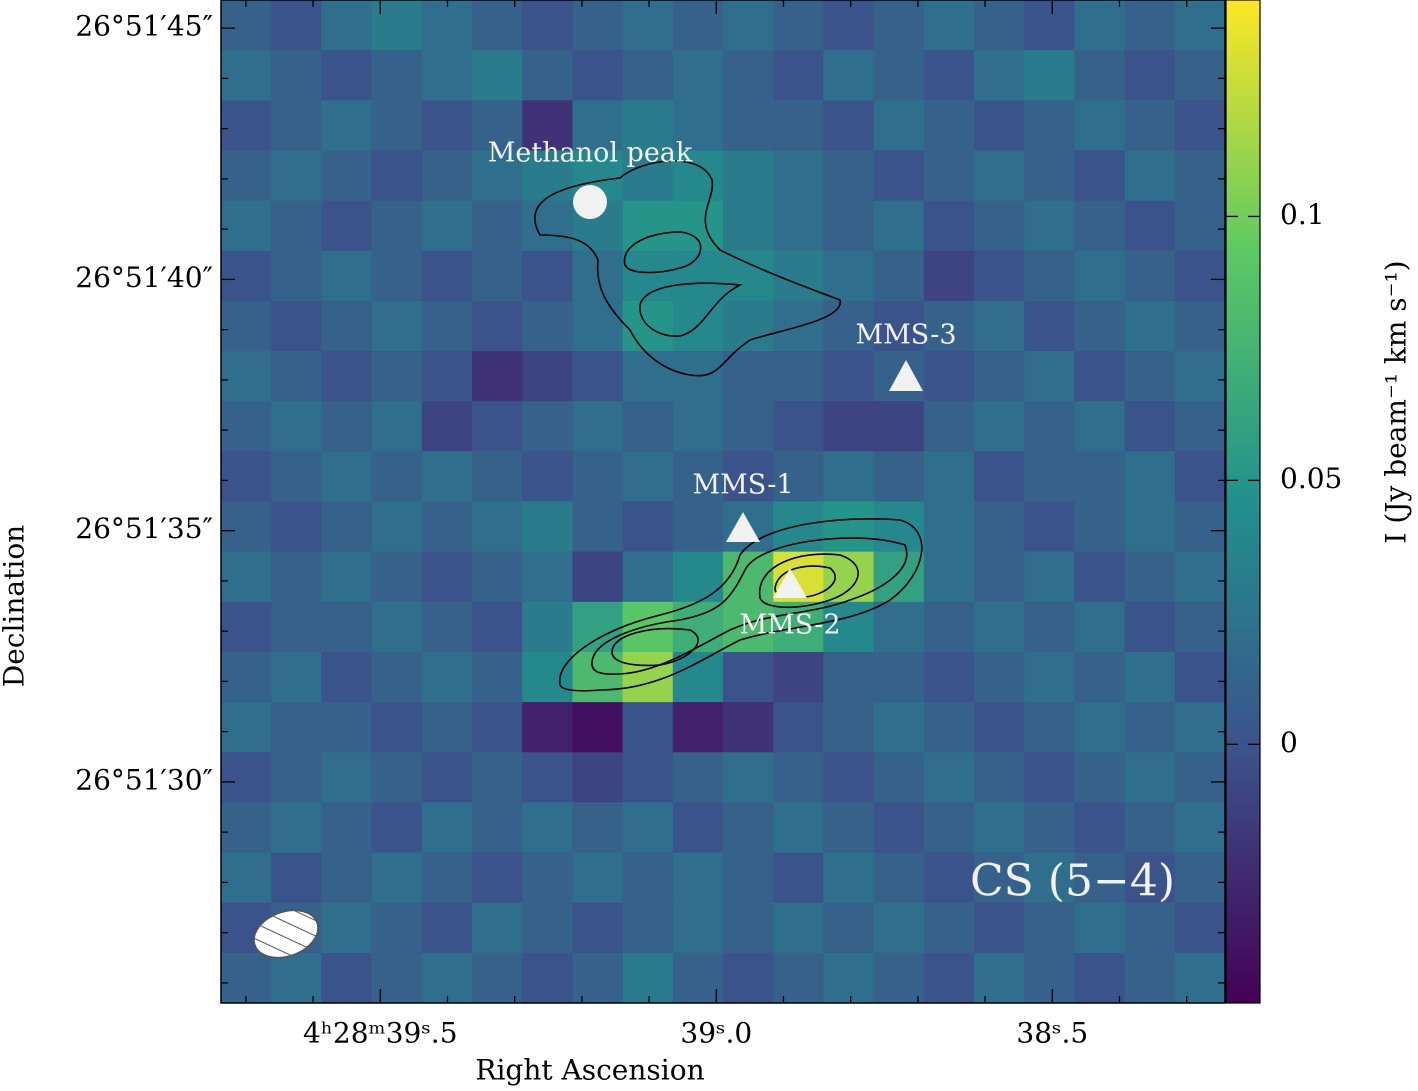  I want to click on beam, so click(286, 934).